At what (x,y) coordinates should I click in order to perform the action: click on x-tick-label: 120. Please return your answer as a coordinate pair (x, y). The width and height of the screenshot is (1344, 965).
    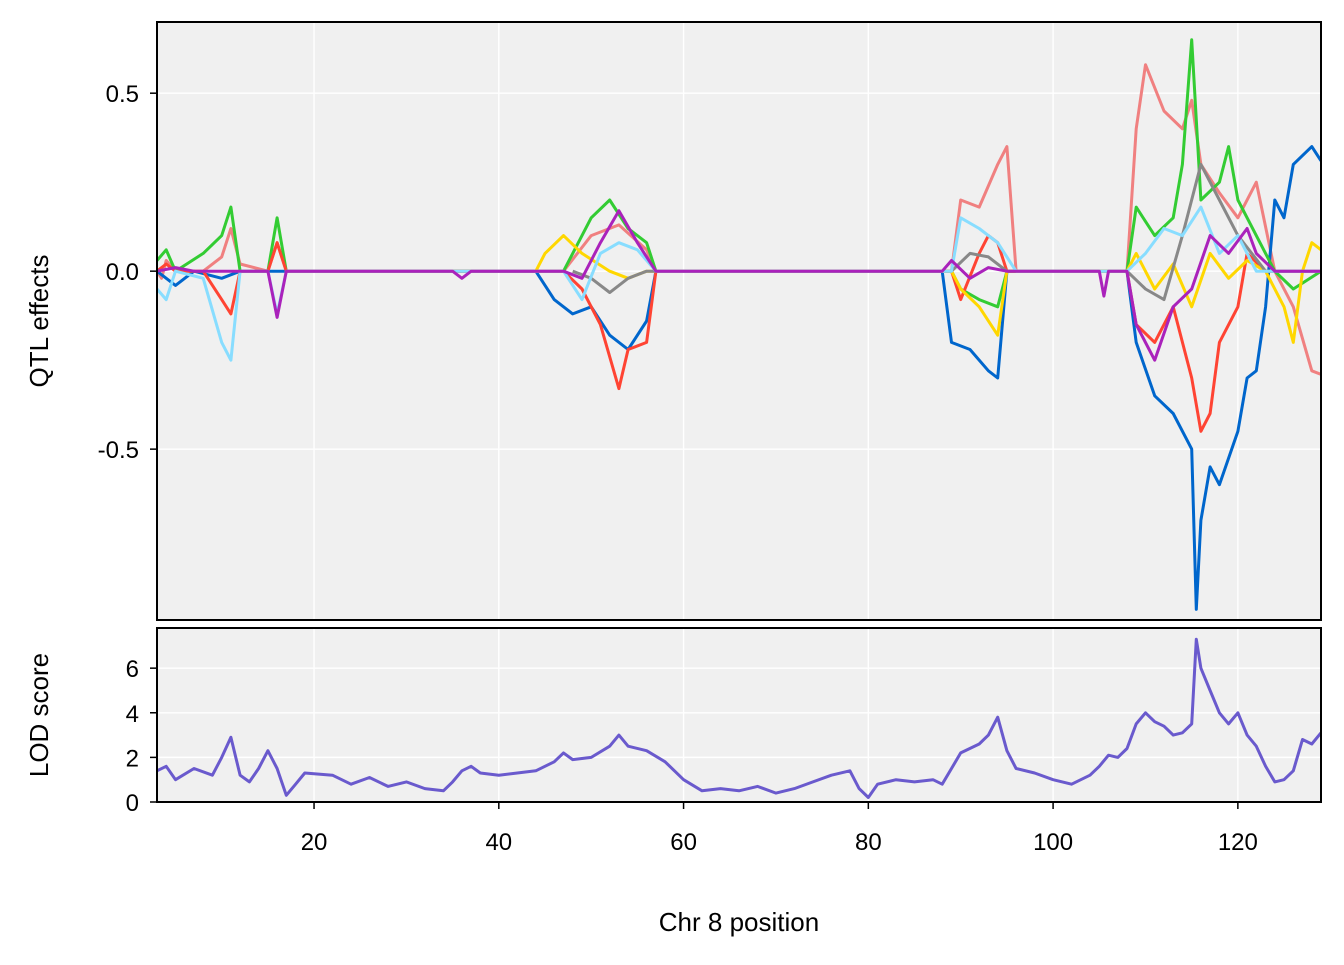
    Looking at the image, I should click on (1238, 842).